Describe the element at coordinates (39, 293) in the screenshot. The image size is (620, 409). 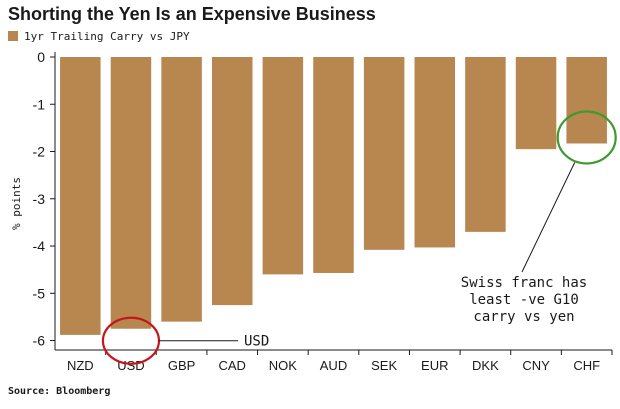
I see `y-tick-label: -5` at that location.